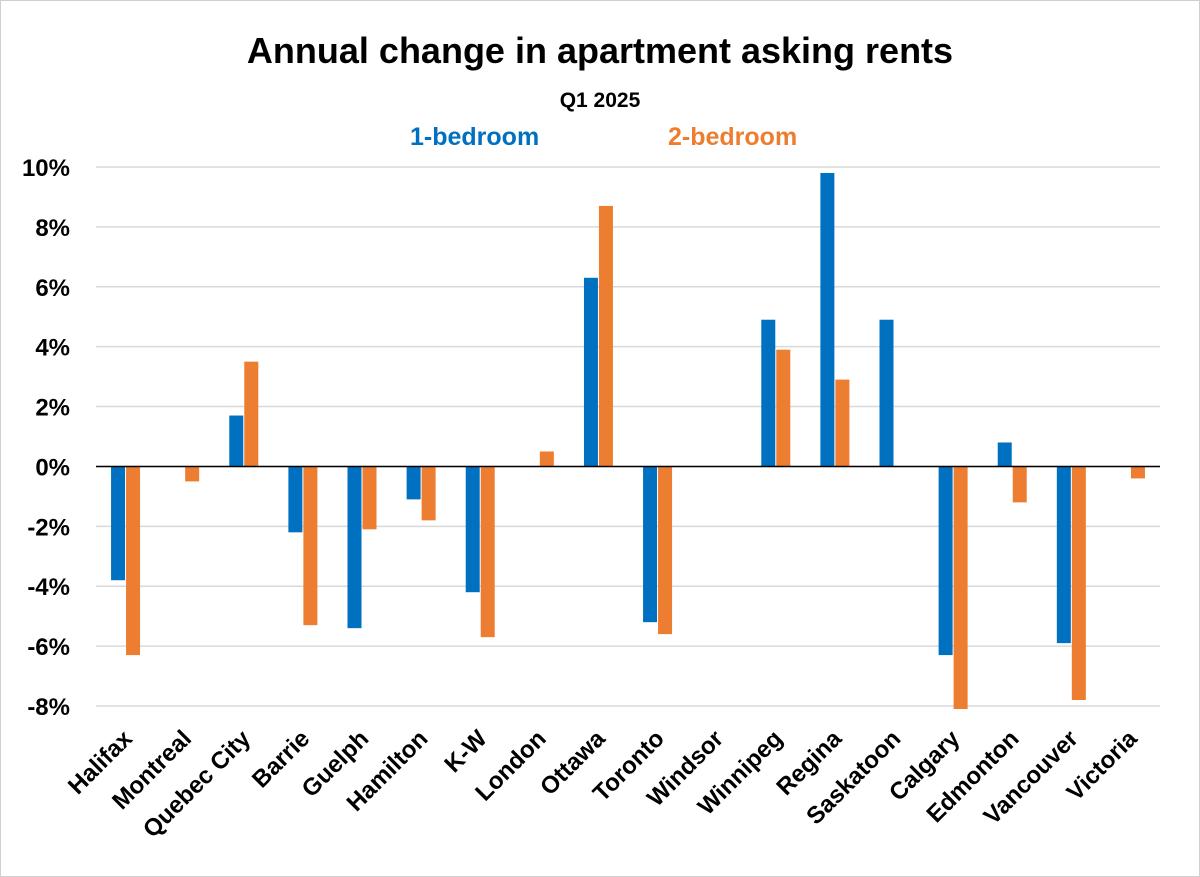  What do you see at coordinates (48, 527) in the screenshot?
I see `y-tick-label: -2%` at bounding box center [48, 527].